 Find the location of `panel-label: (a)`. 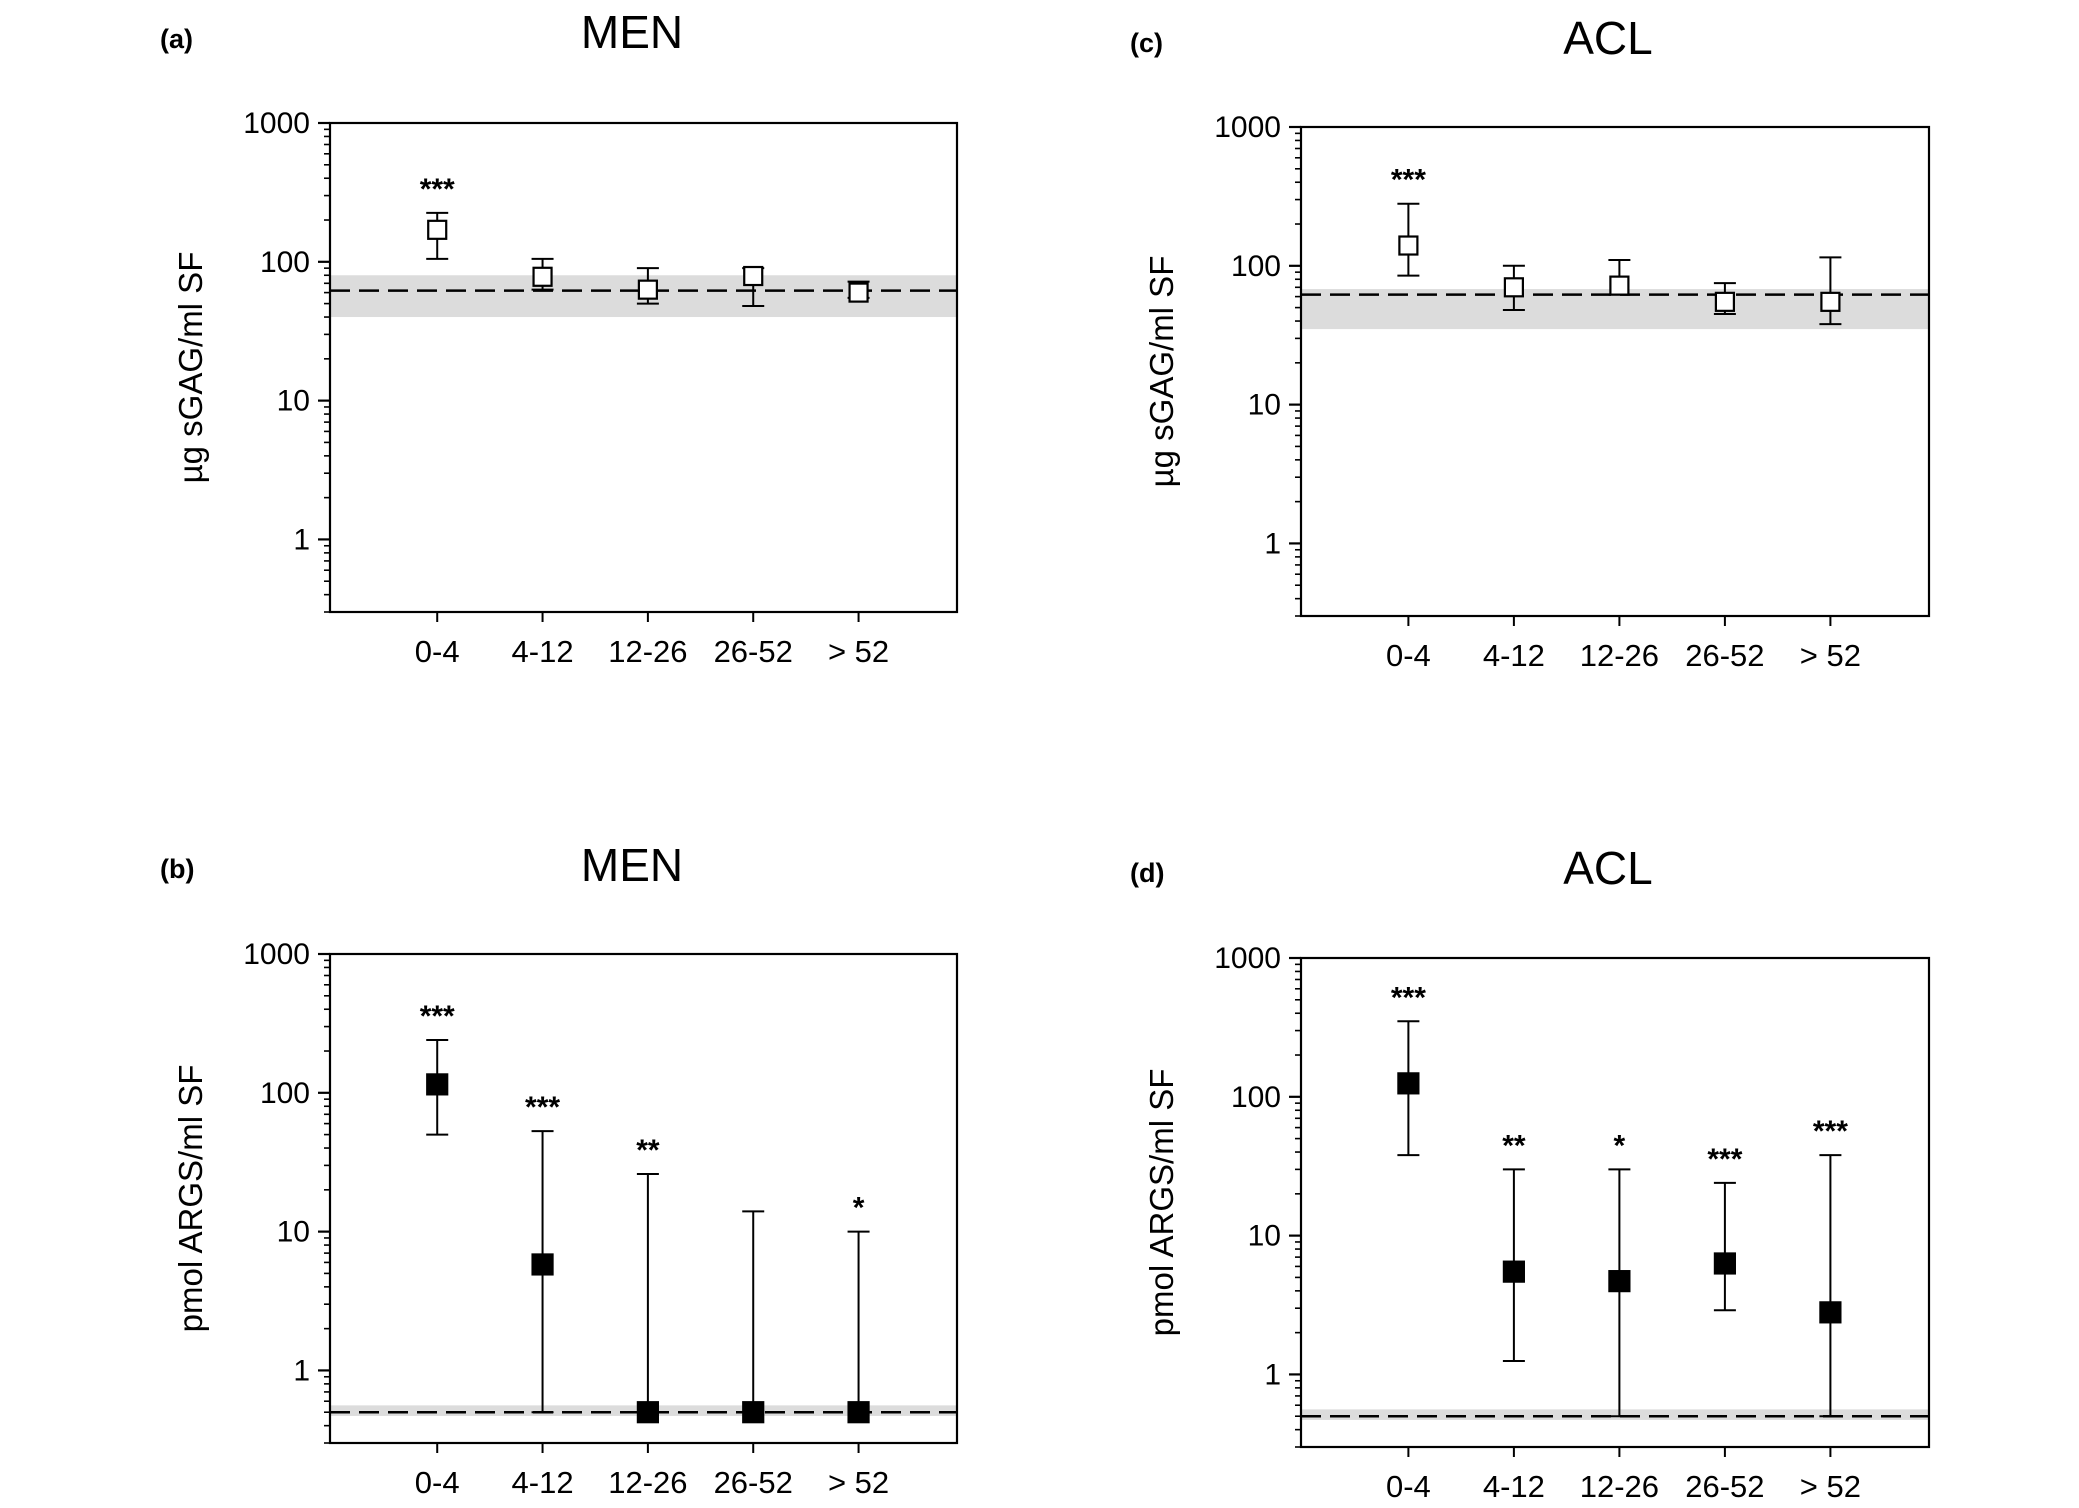

panel-label: (a) is located at coordinates (176, 39).